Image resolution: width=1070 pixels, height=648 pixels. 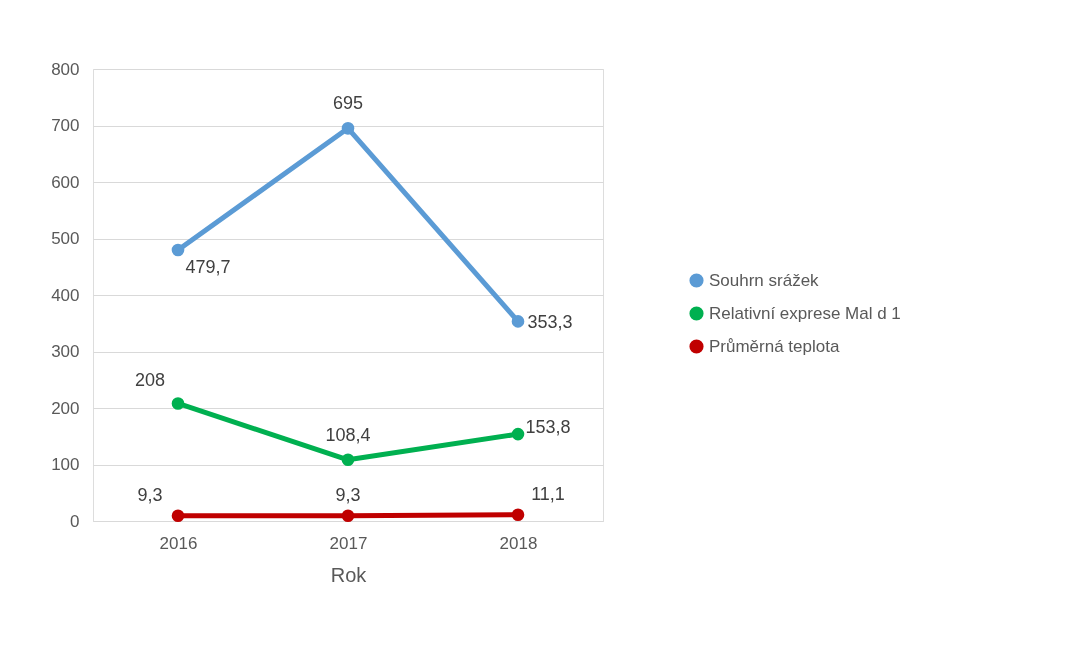 What do you see at coordinates (178, 543) in the screenshot?
I see `x-tick-label: 2016` at bounding box center [178, 543].